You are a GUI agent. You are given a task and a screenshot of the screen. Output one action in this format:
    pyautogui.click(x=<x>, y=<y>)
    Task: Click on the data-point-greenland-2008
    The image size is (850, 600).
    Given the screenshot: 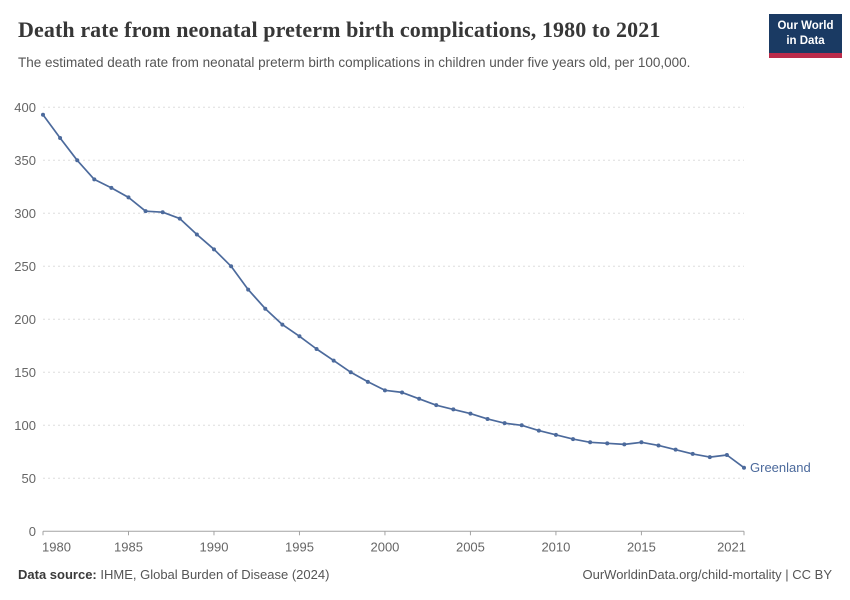 What is the action you would take?
    pyautogui.click(x=521, y=425)
    